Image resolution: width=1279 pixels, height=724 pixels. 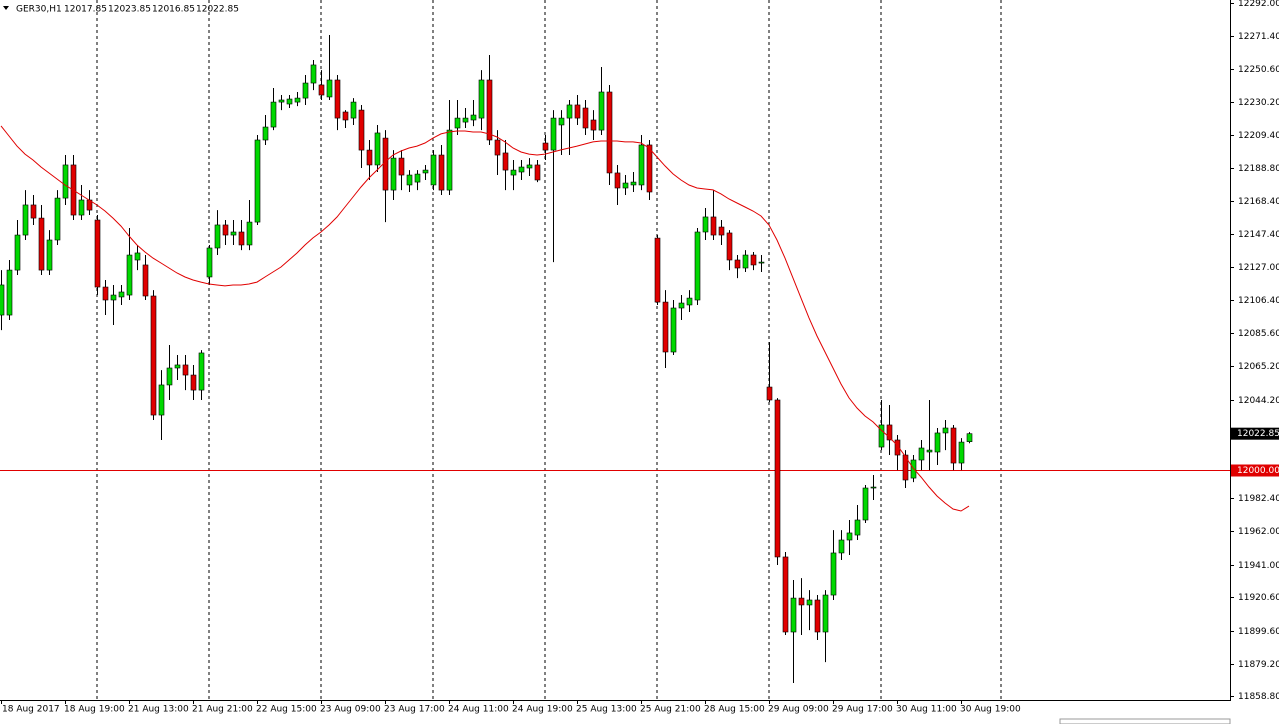 I want to click on y-tick-label: 12044.20, so click(x=1258, y=401).